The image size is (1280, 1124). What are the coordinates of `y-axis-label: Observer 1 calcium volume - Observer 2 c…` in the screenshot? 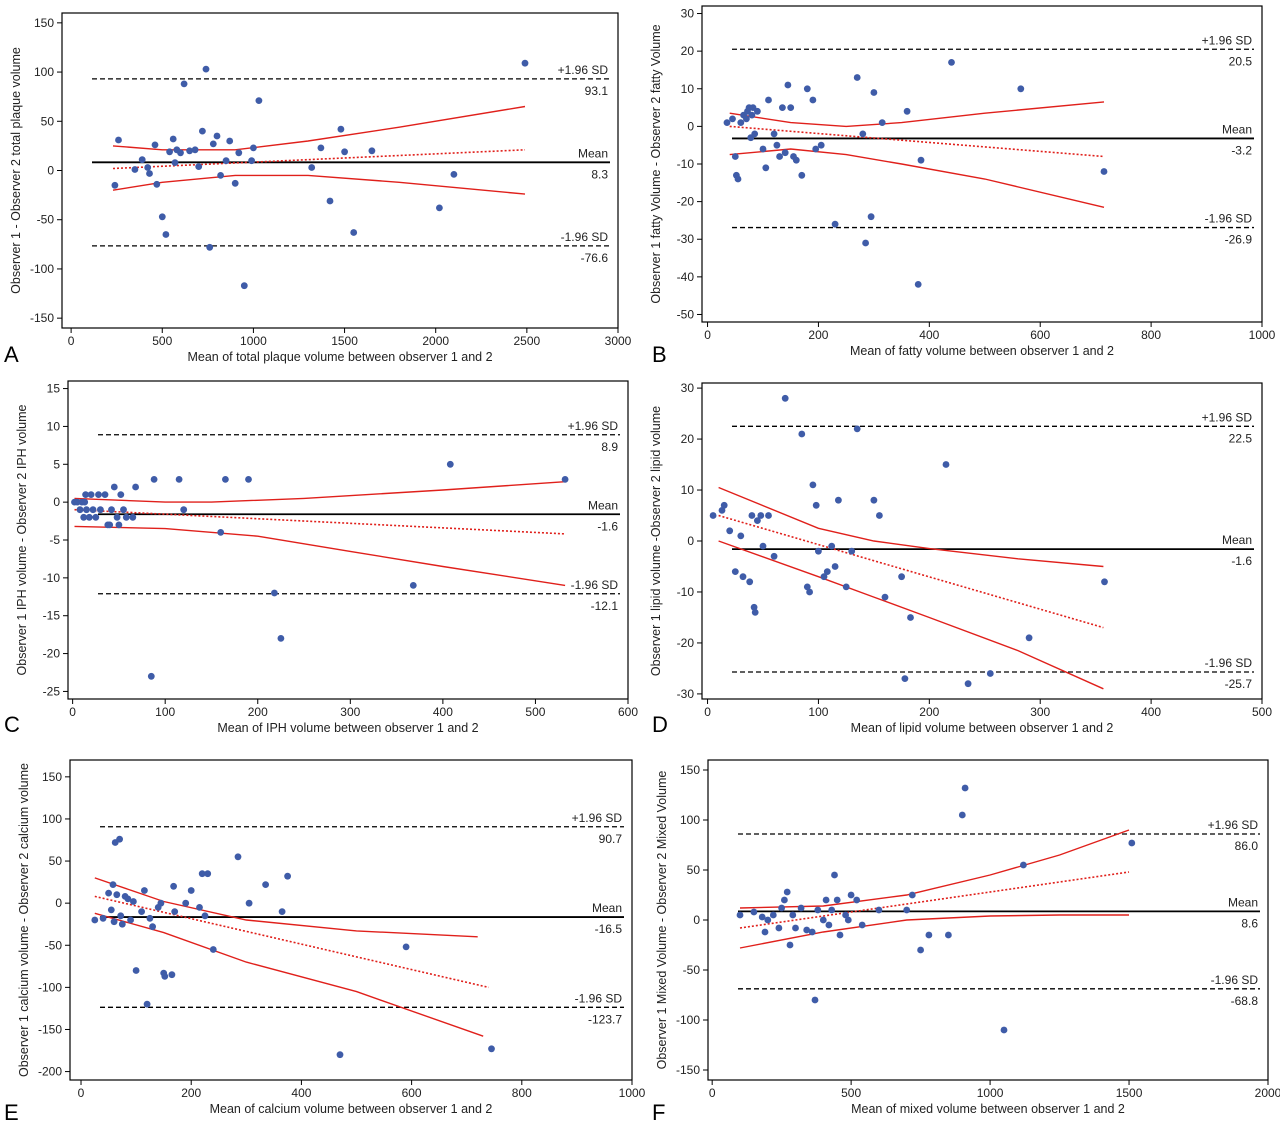 It's located at (24, 920).